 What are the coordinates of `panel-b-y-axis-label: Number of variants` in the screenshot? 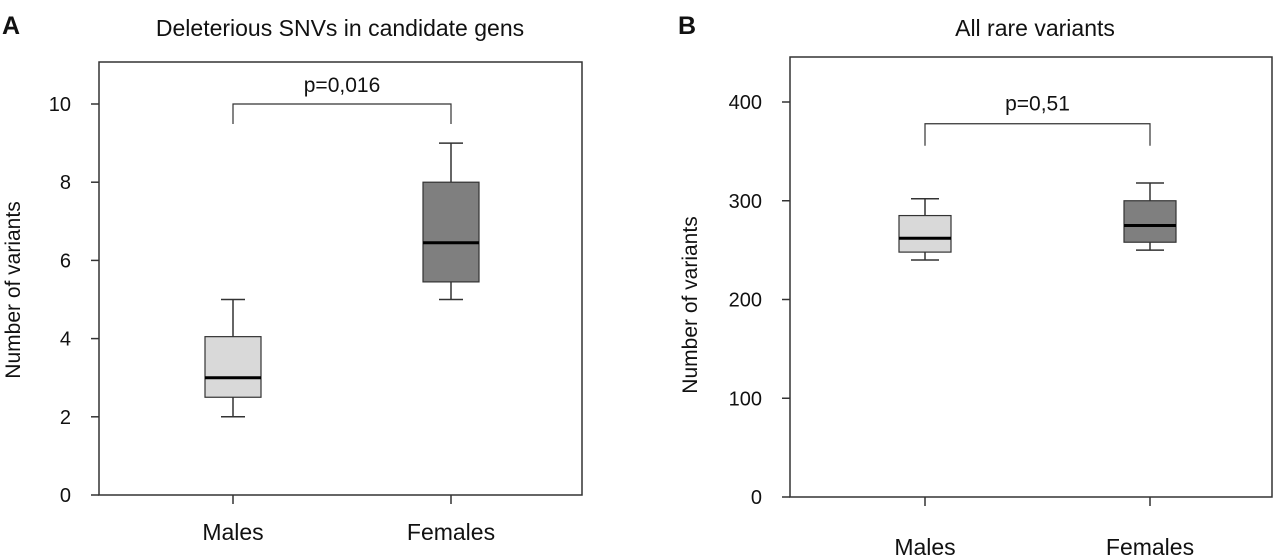 It's located at (690, 304).